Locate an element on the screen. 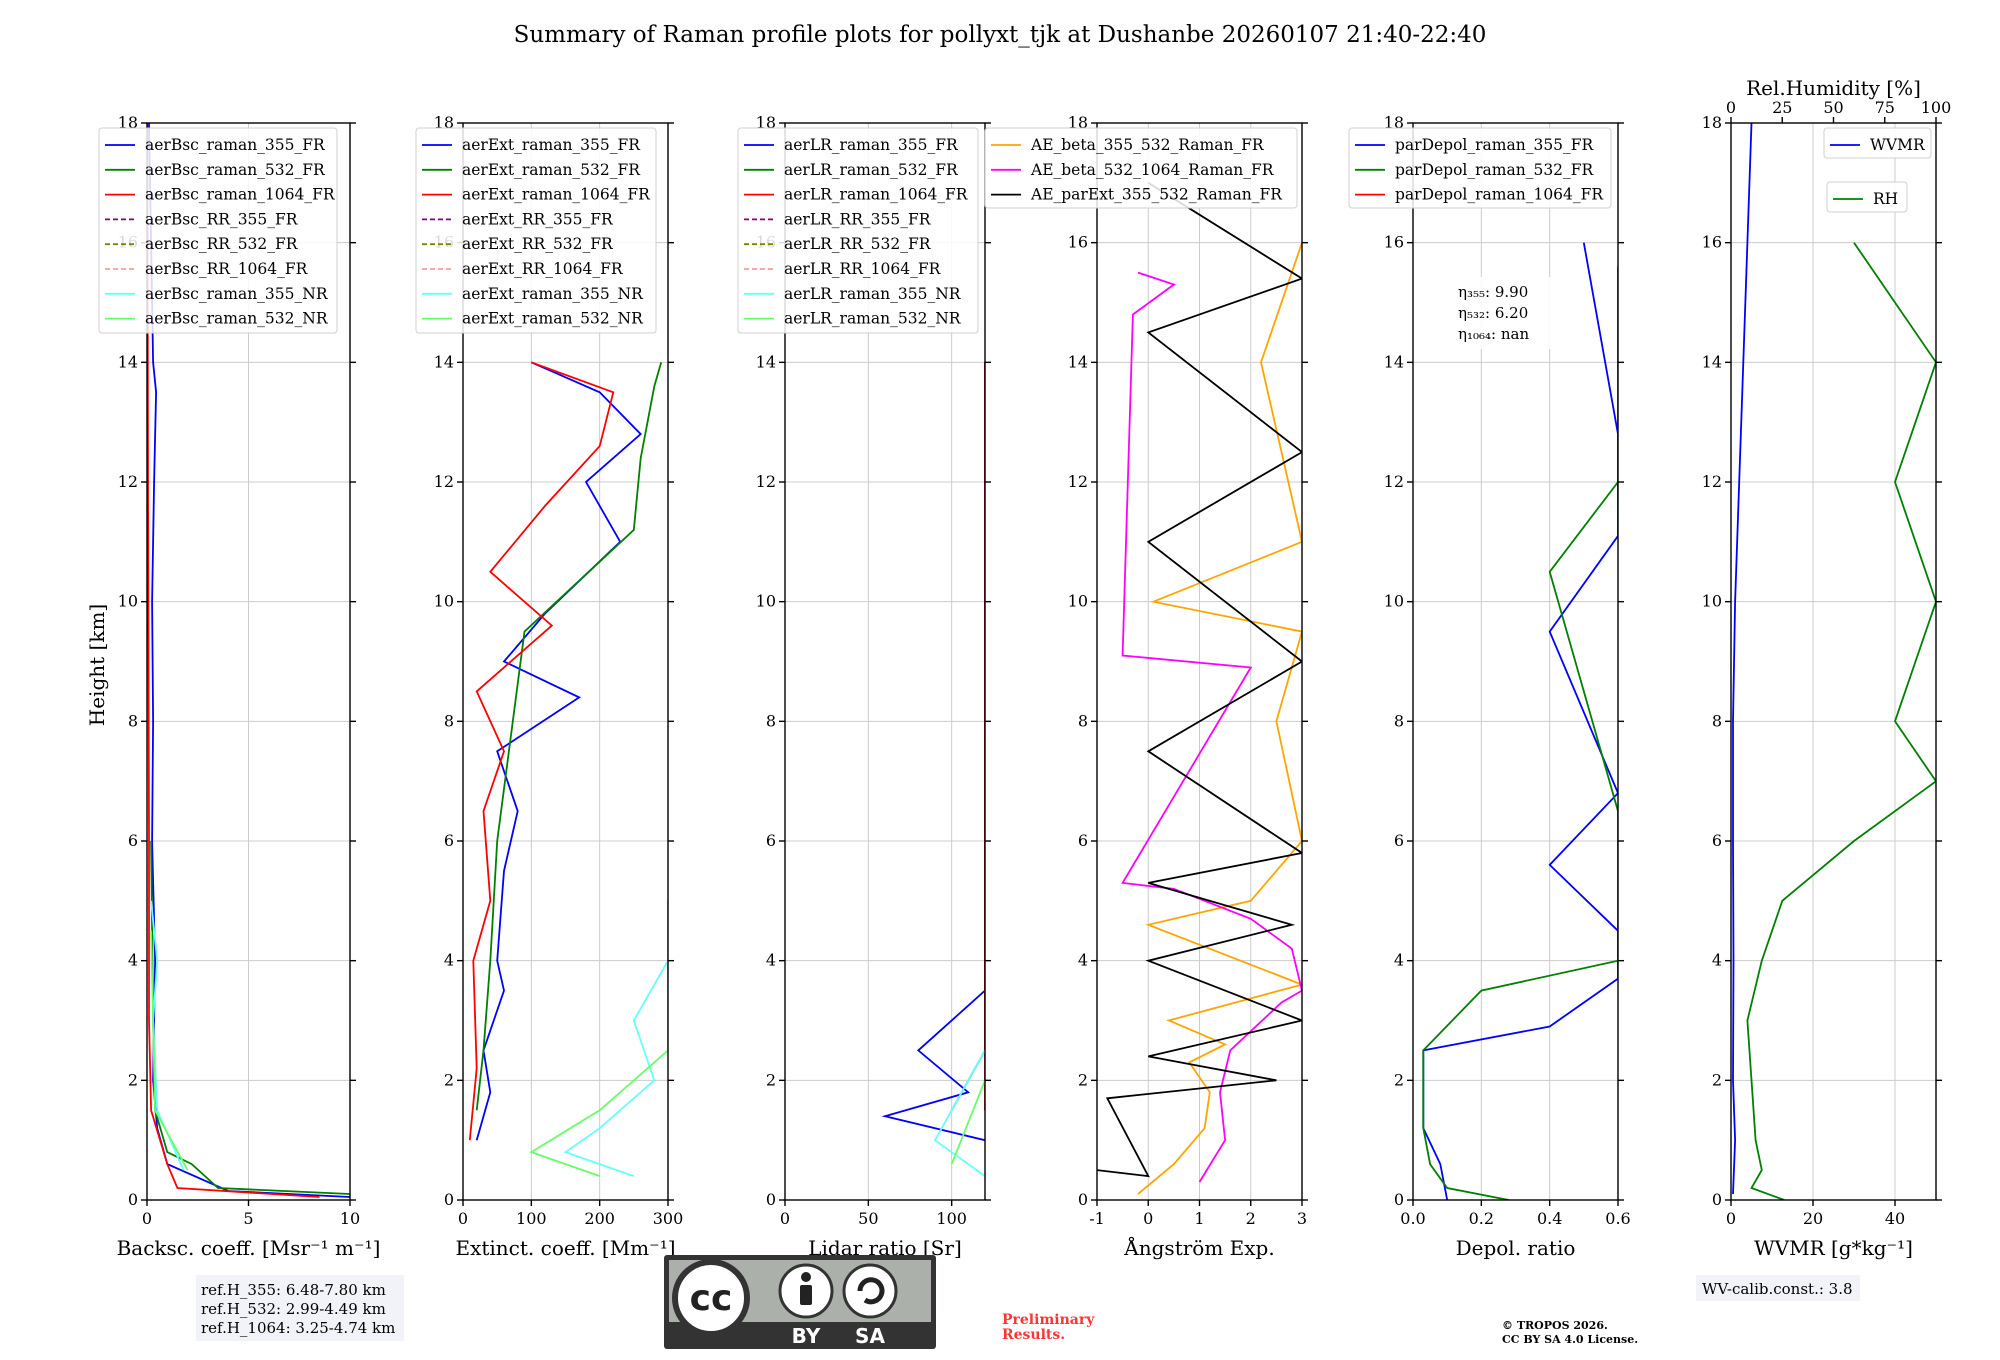 The image size is (2000, 1360). series-line-aerExt_raman_355_NR is located at coordinates (615, 1038).